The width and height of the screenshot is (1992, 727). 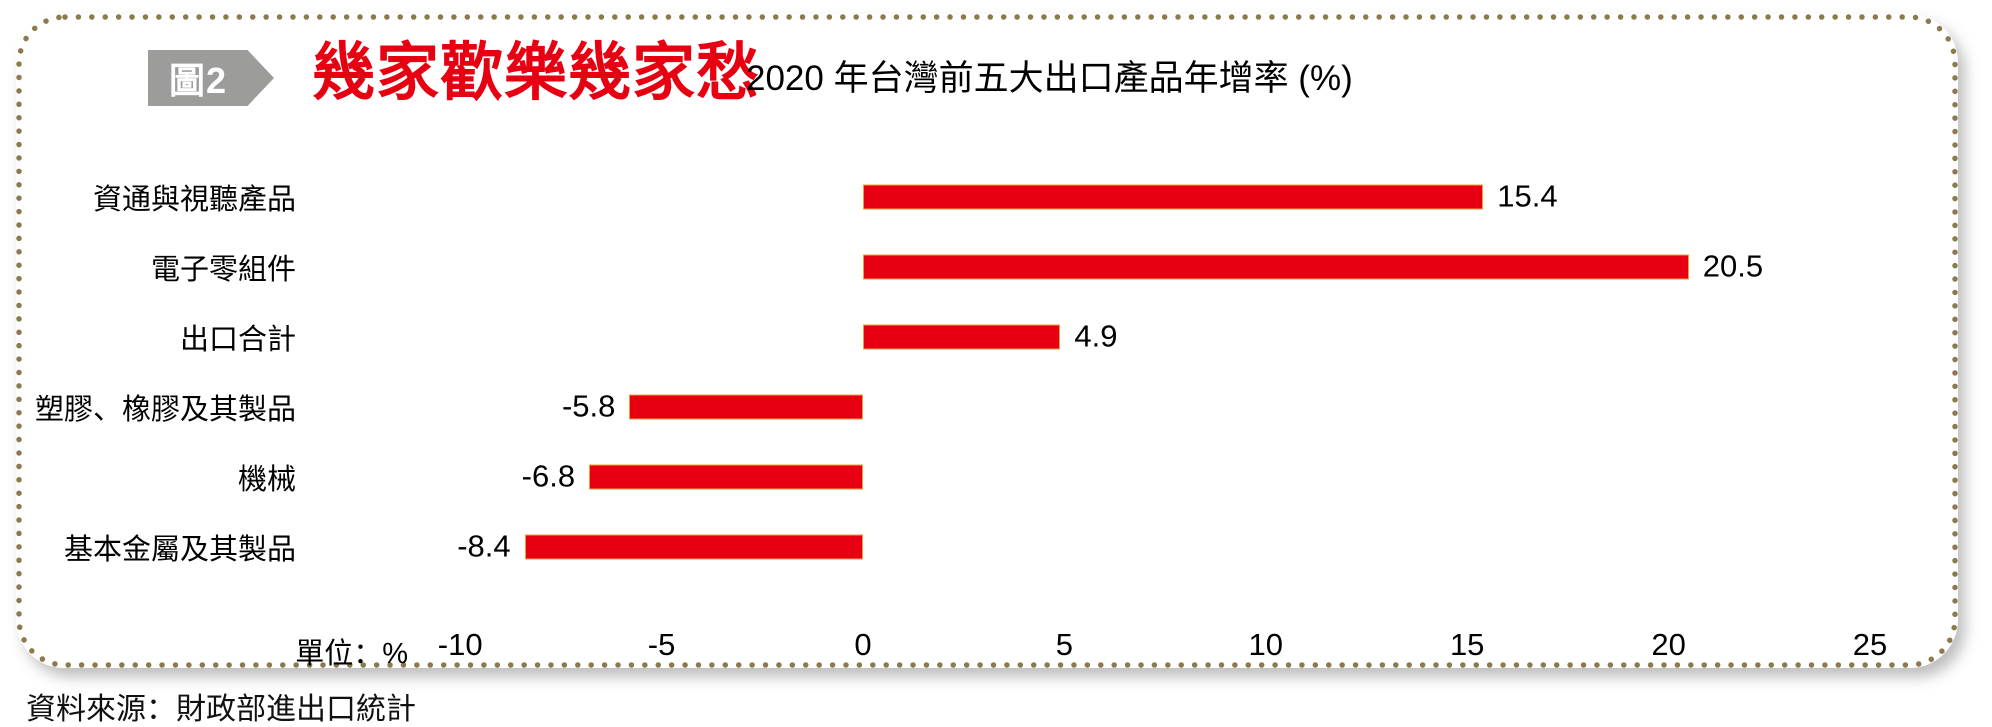 I want to click on figure-number-label: 圖2, so click(x=198, y=80).